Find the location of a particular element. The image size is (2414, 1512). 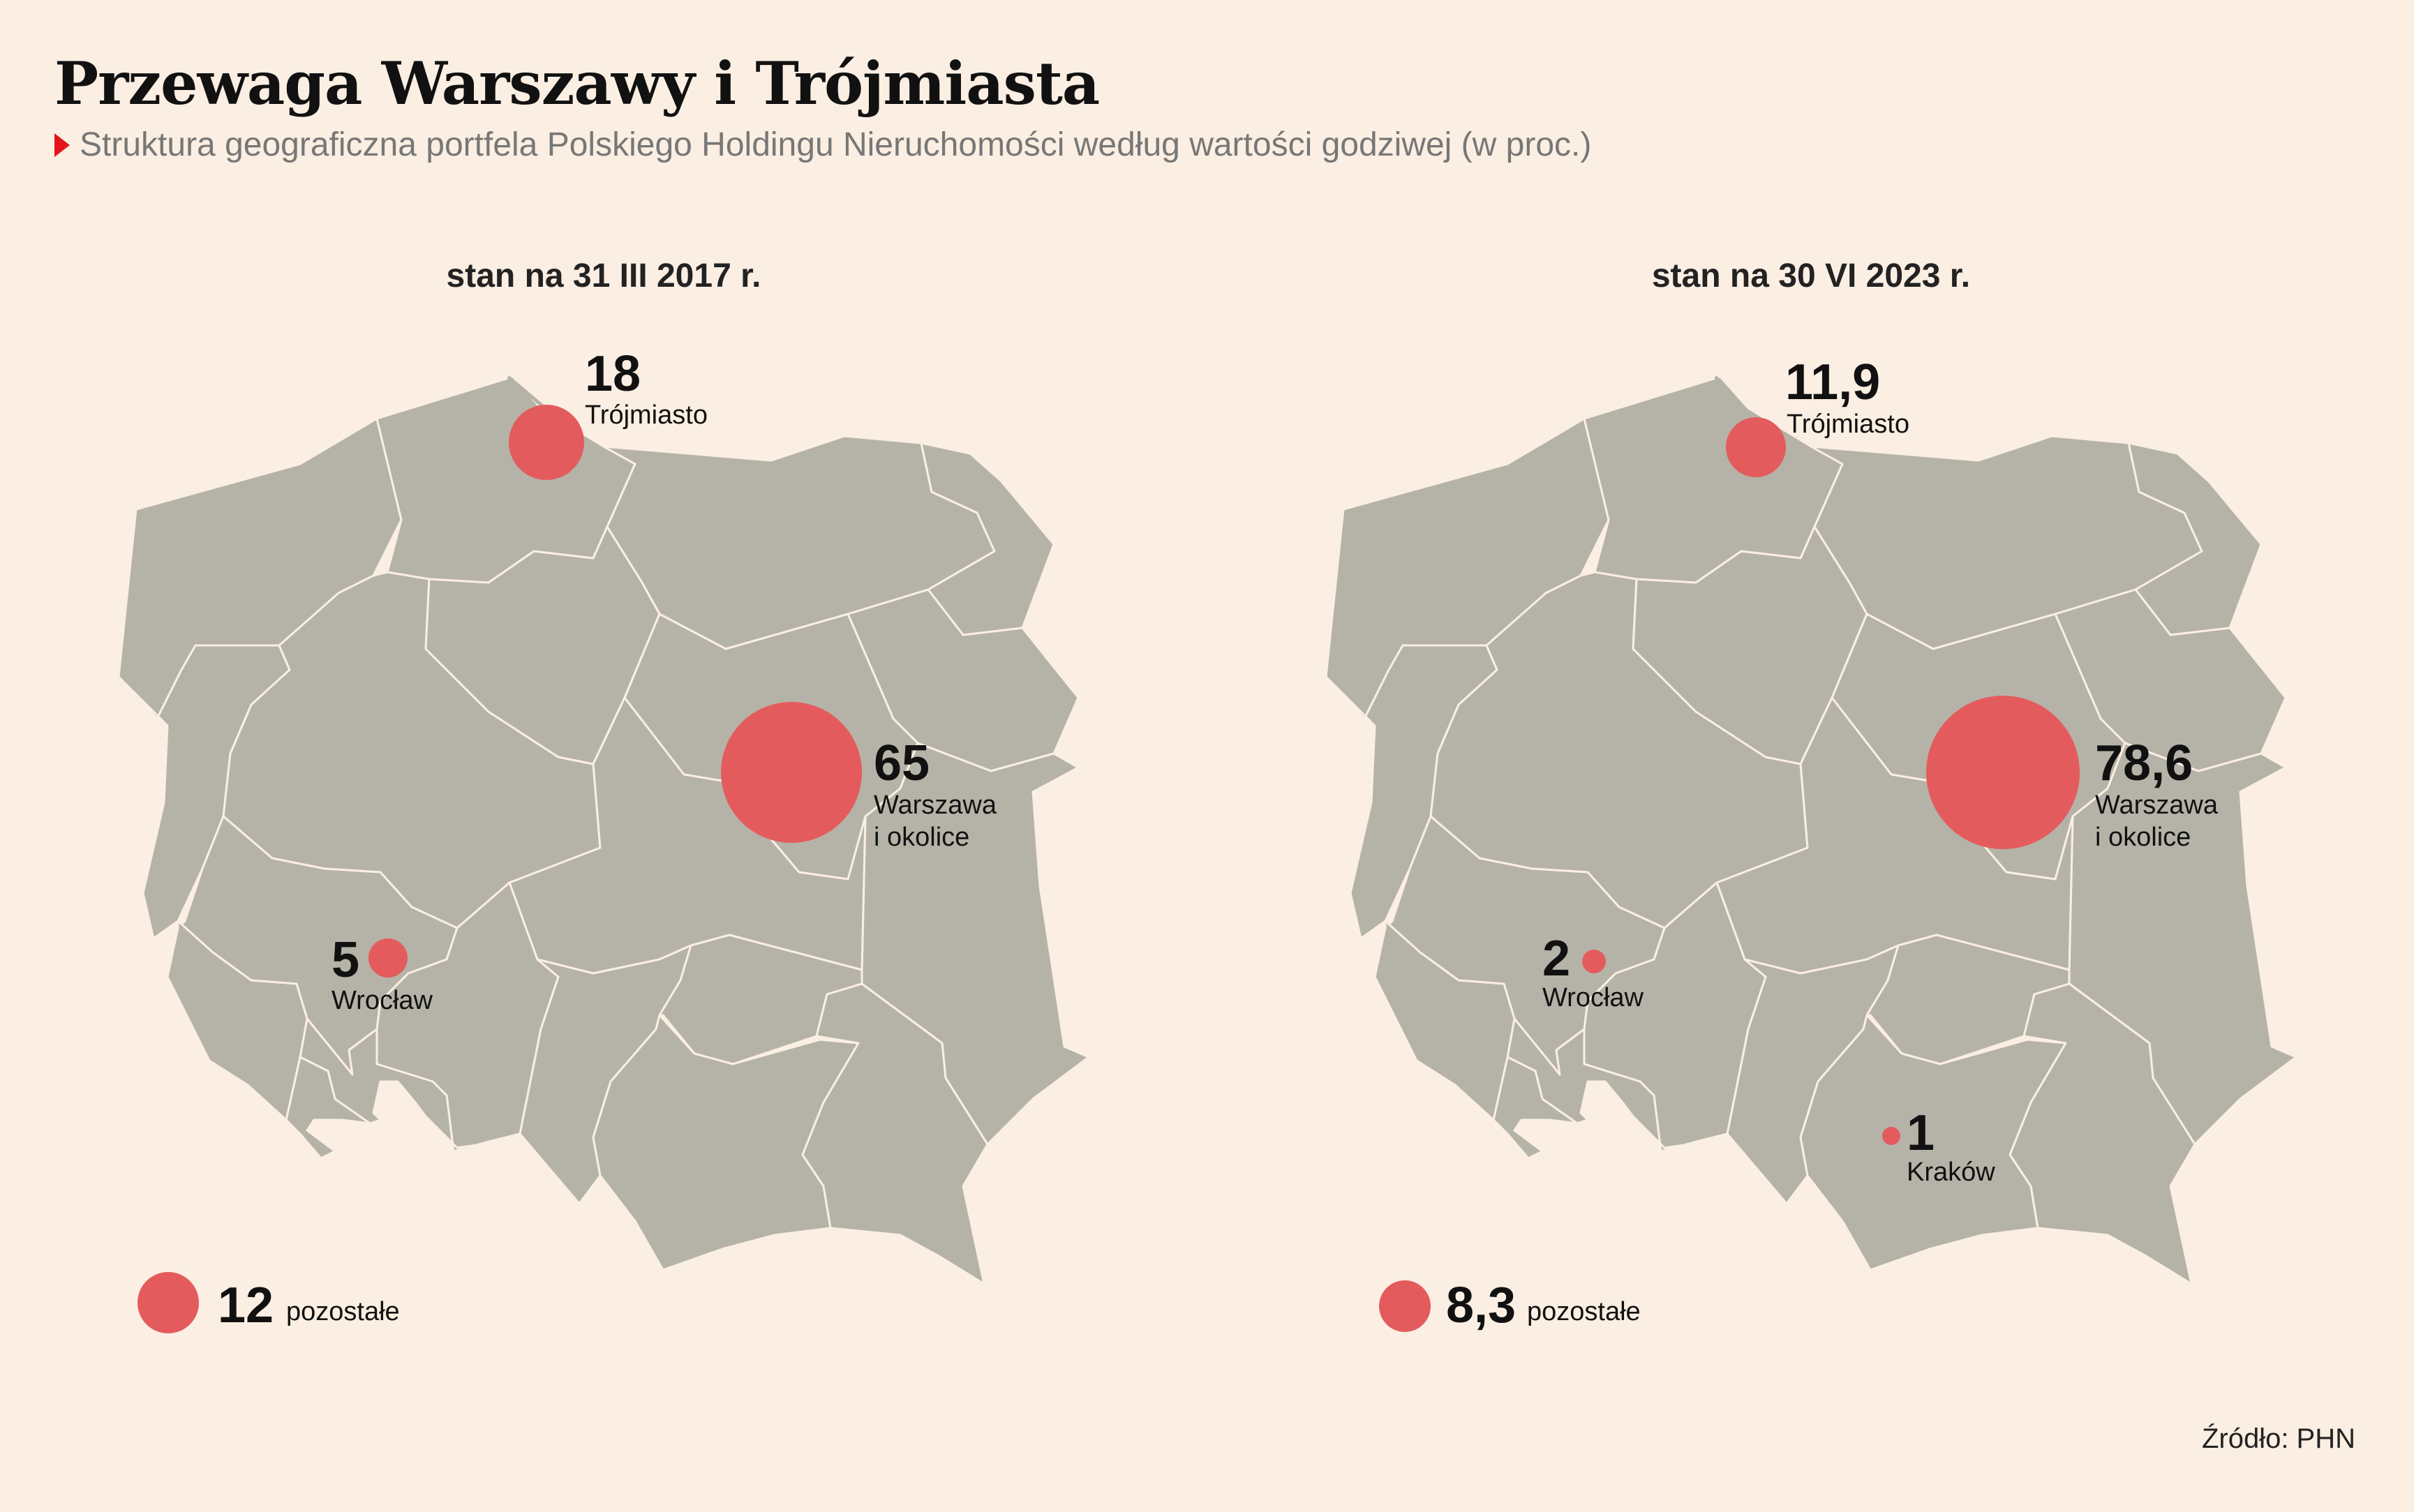

label-krakow-2023: Kraków is located at coordinates (1951, 1172).